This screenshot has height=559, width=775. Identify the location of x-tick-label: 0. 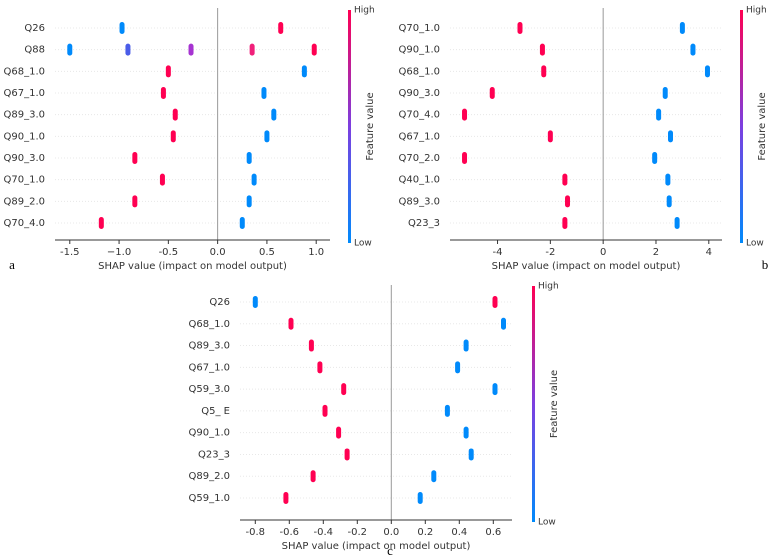
(603, 252).